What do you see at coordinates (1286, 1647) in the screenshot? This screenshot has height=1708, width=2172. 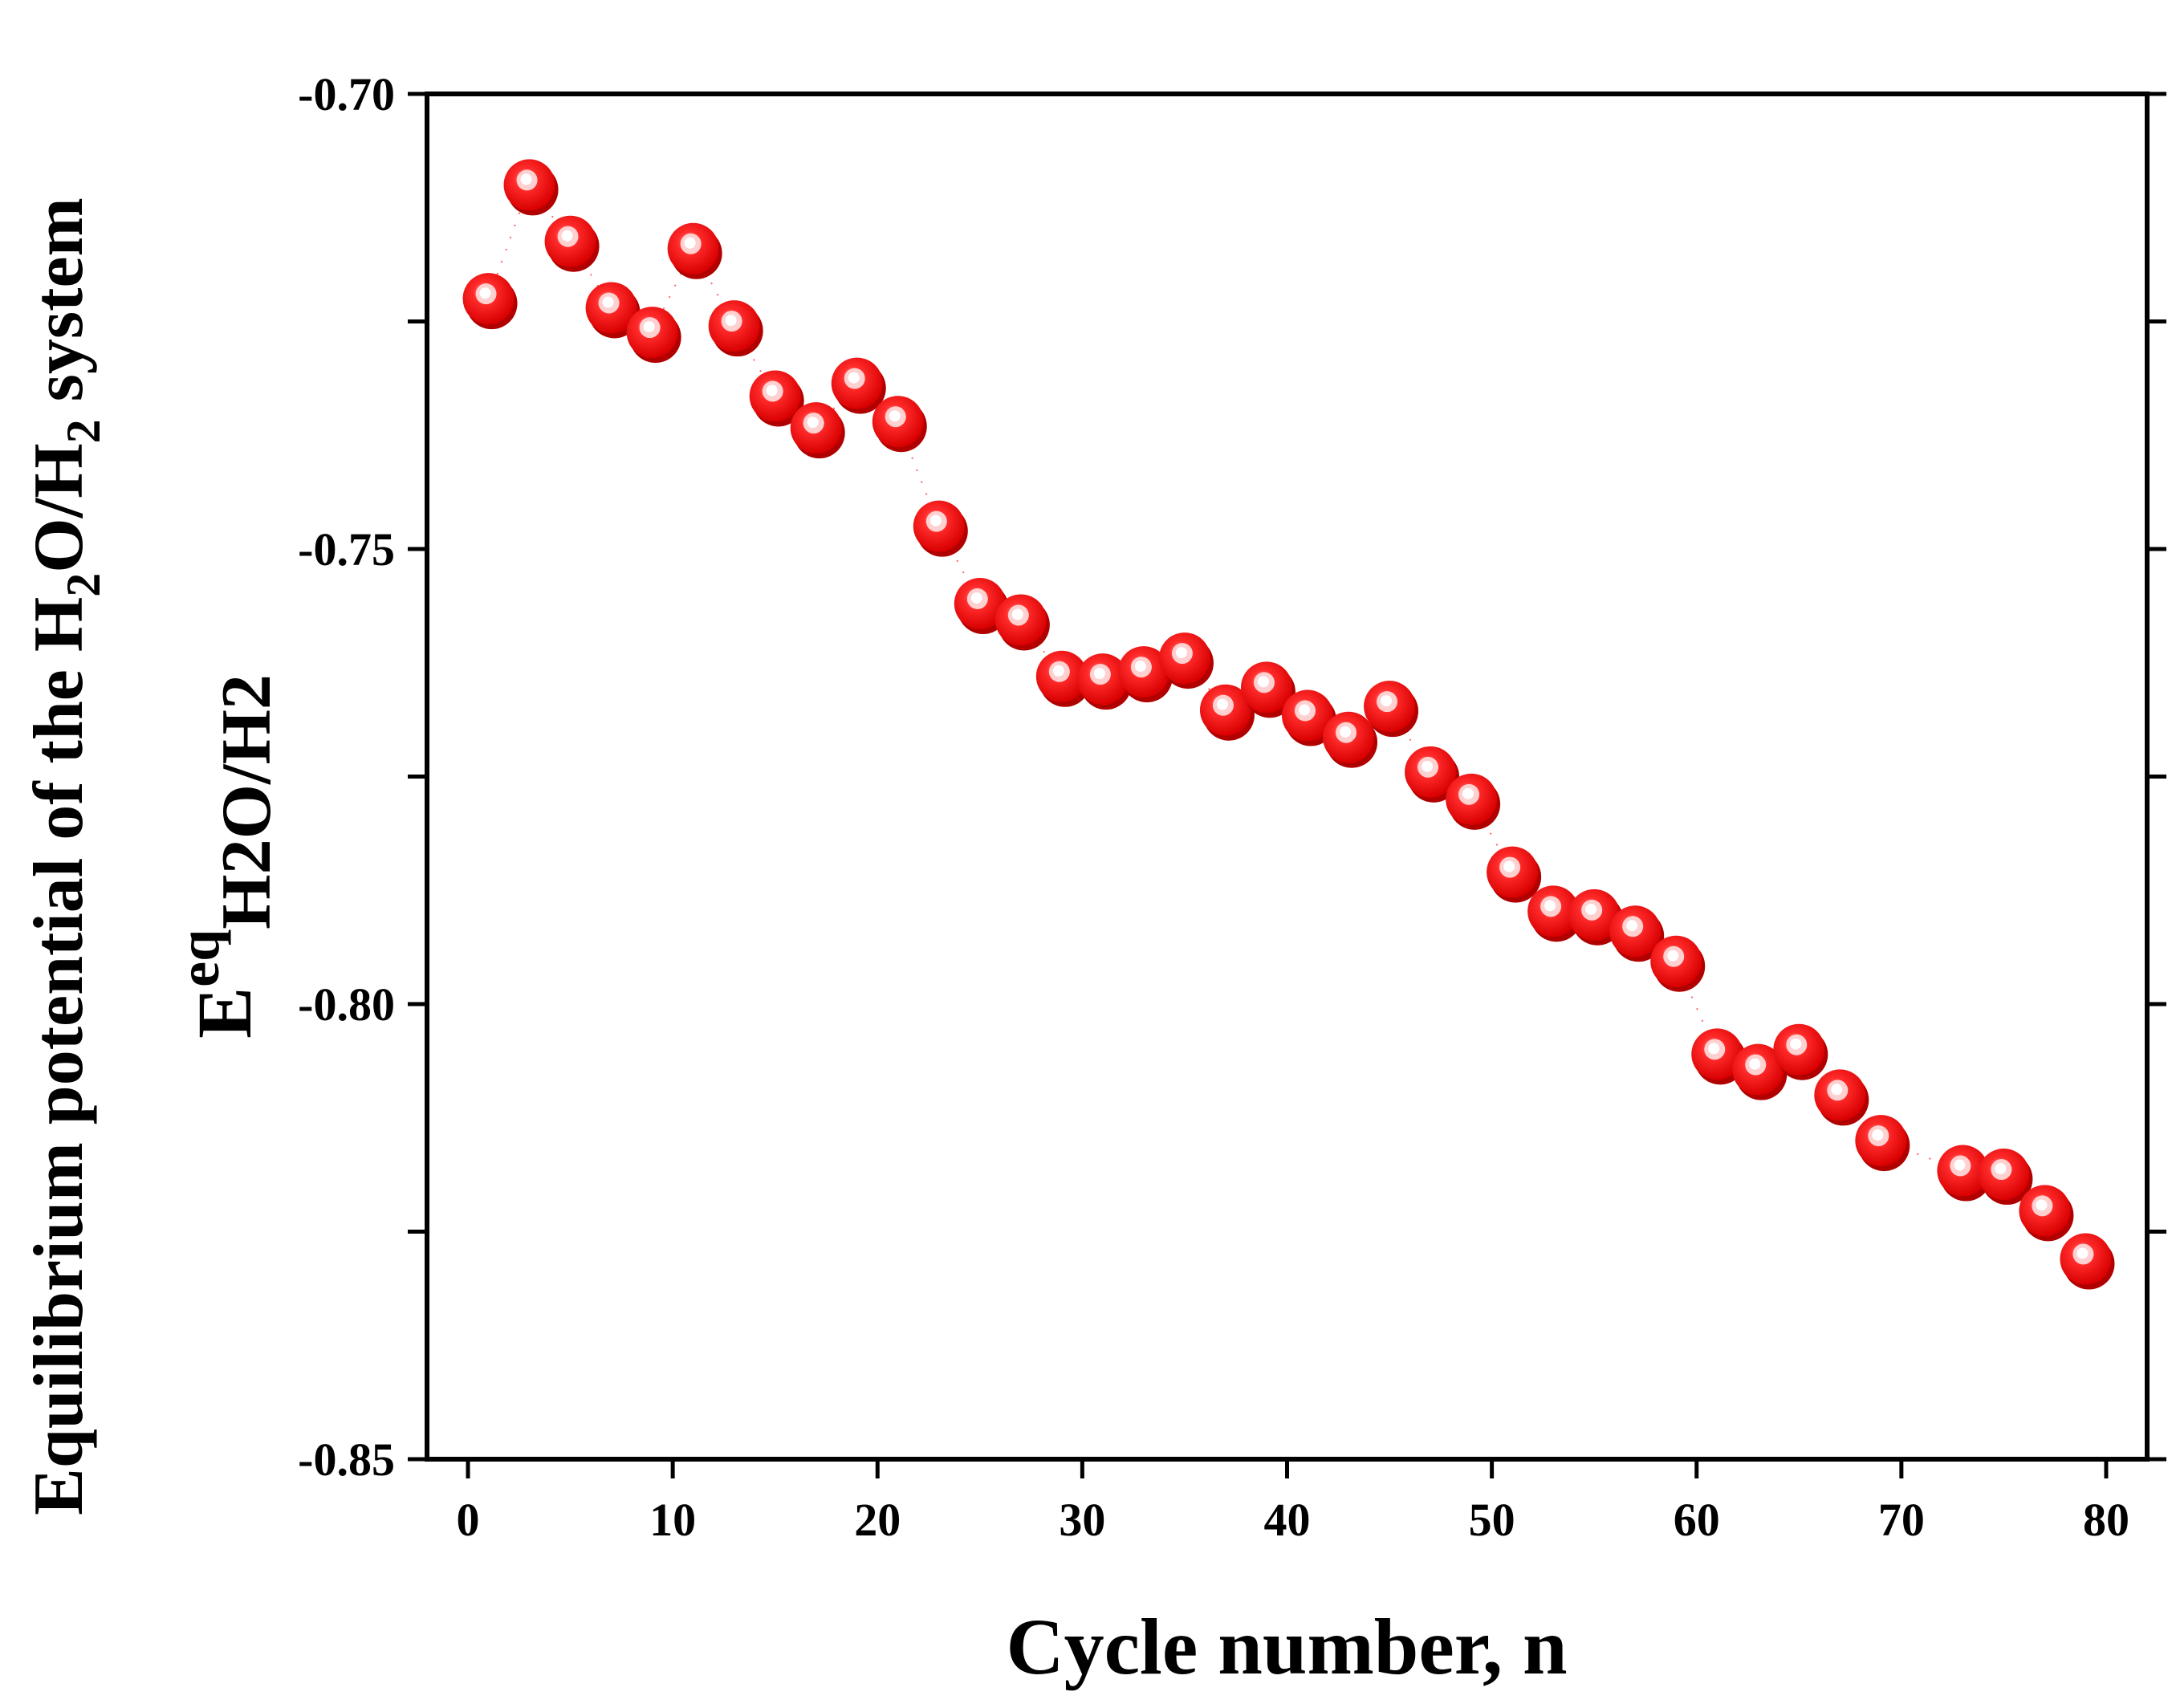 I see `x-axis-title: Cycle number, n` at bounding box center [1286, 1647].